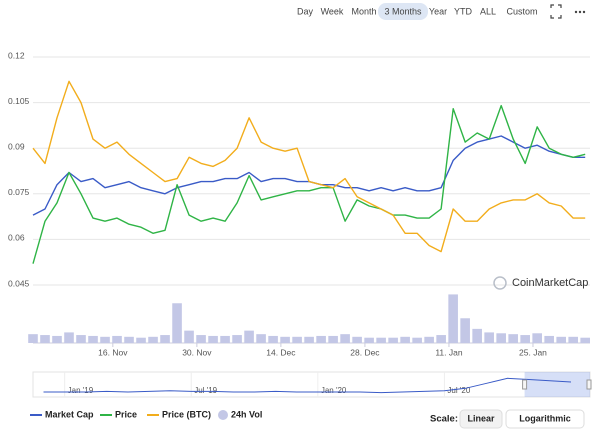 This screenshot has height=430, width=600. I want to click on legend-item: 24h Vol, so click(240, 414).